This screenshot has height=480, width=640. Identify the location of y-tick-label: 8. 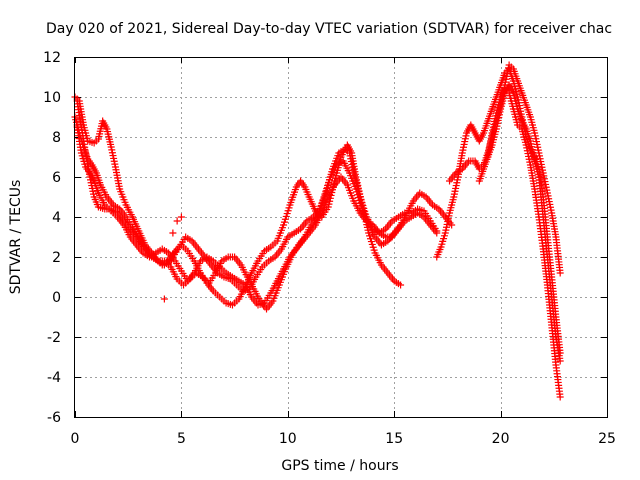
(56, 138).